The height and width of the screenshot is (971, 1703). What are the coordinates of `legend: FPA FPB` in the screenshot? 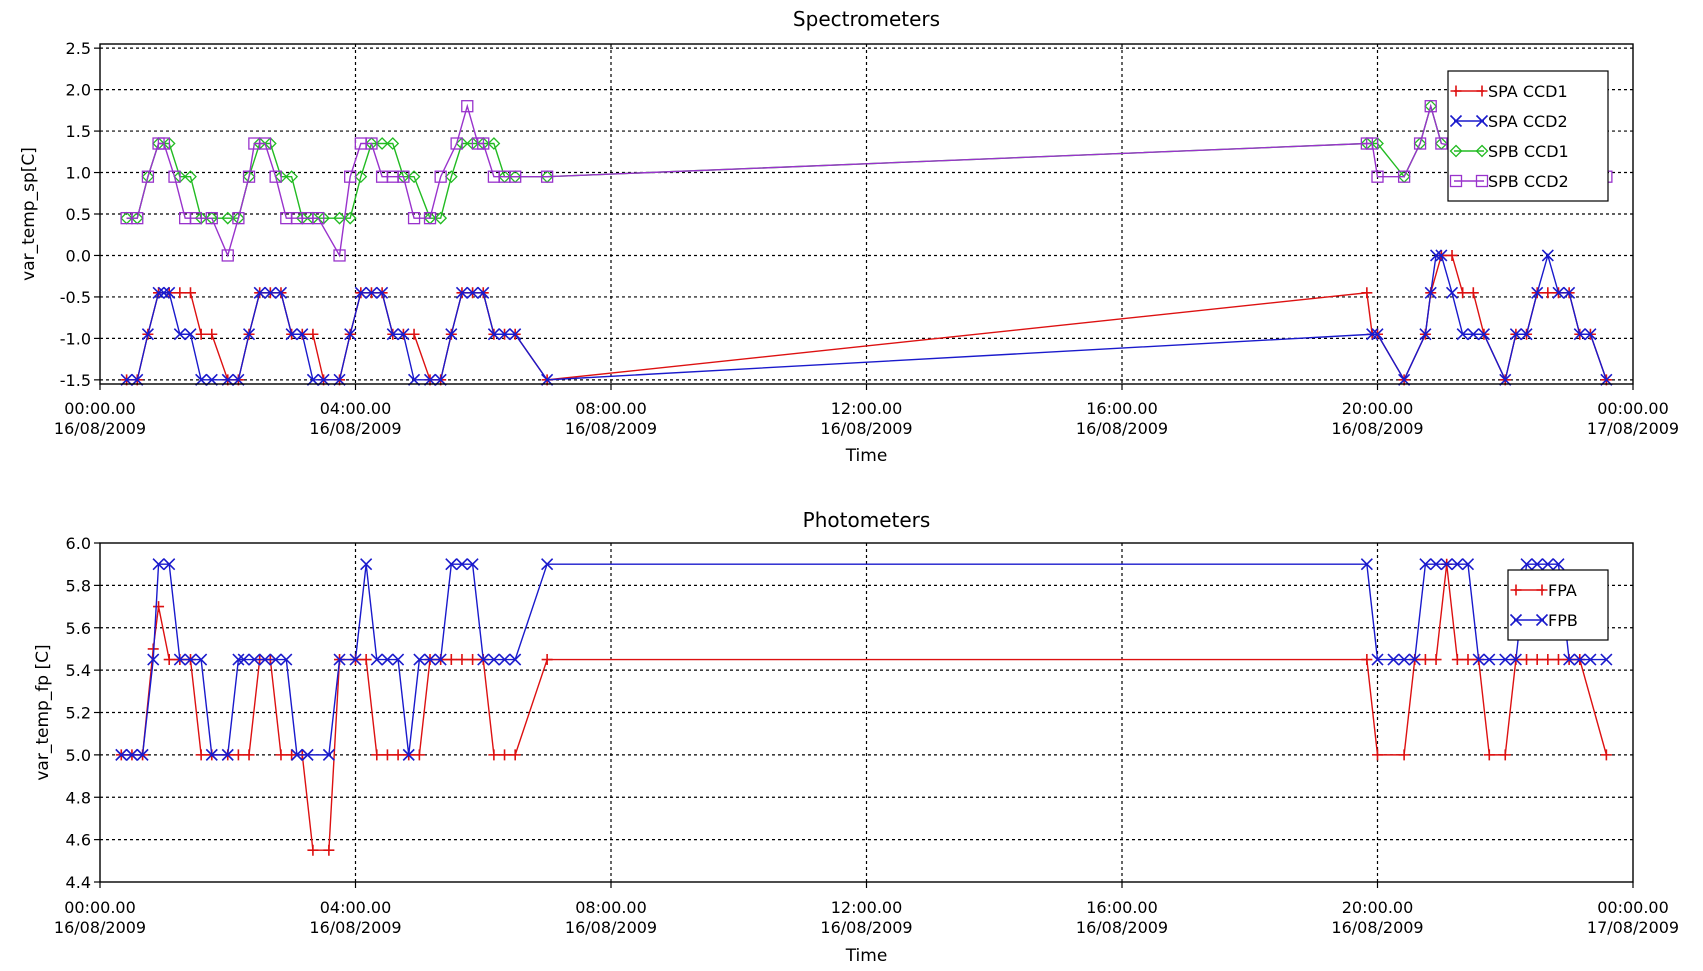 It's located at (1558, 605).